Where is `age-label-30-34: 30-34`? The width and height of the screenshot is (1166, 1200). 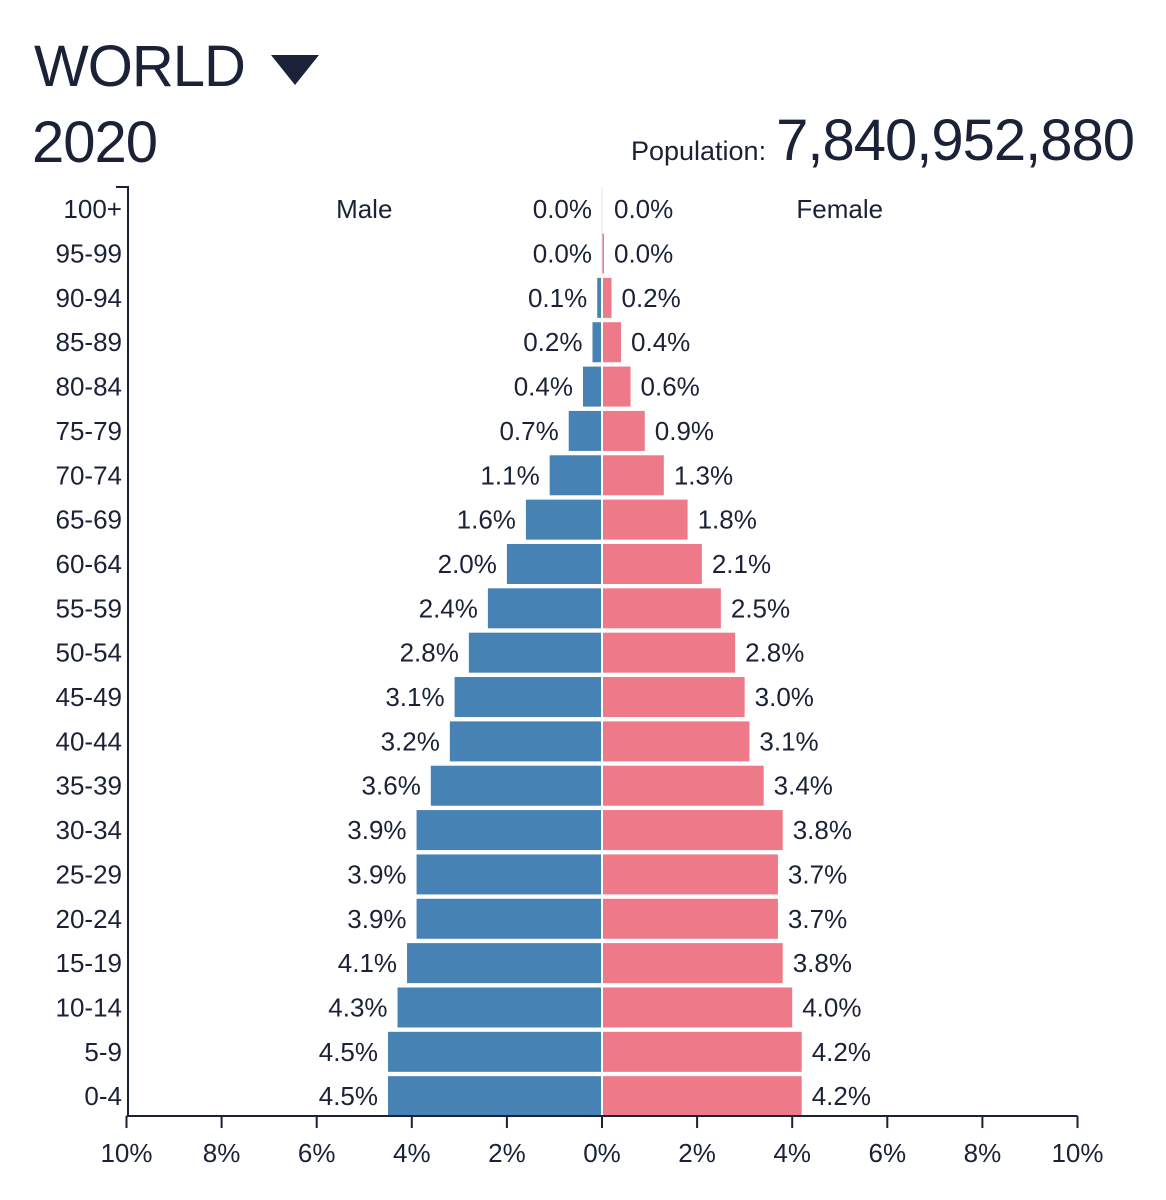 age-label-30-34: 30-34 is located at coordinates (89, 830).